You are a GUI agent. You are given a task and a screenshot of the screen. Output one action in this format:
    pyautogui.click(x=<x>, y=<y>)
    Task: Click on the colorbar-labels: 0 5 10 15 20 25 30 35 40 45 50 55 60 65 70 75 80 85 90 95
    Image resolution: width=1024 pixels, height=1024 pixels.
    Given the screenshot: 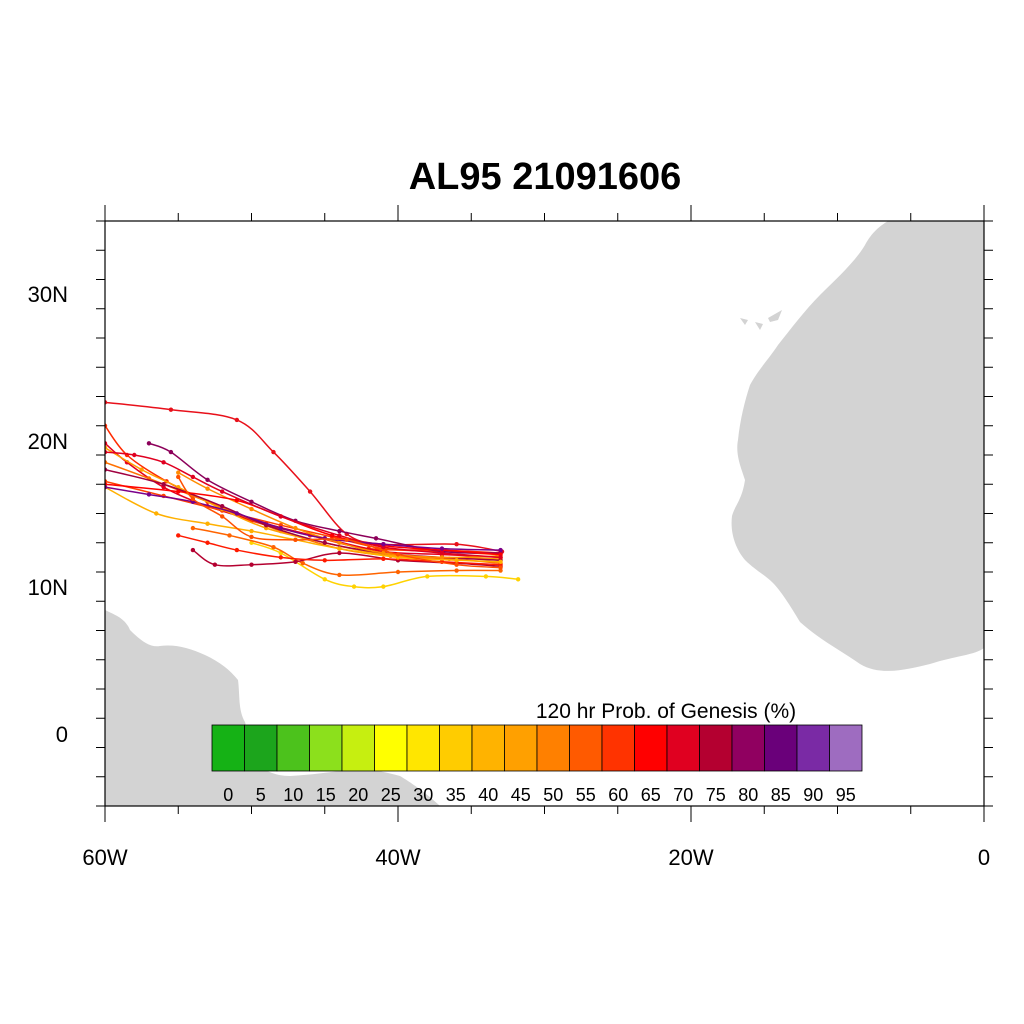 What is the action you would take?
    pyautogui.click(x=539, y=795)
    